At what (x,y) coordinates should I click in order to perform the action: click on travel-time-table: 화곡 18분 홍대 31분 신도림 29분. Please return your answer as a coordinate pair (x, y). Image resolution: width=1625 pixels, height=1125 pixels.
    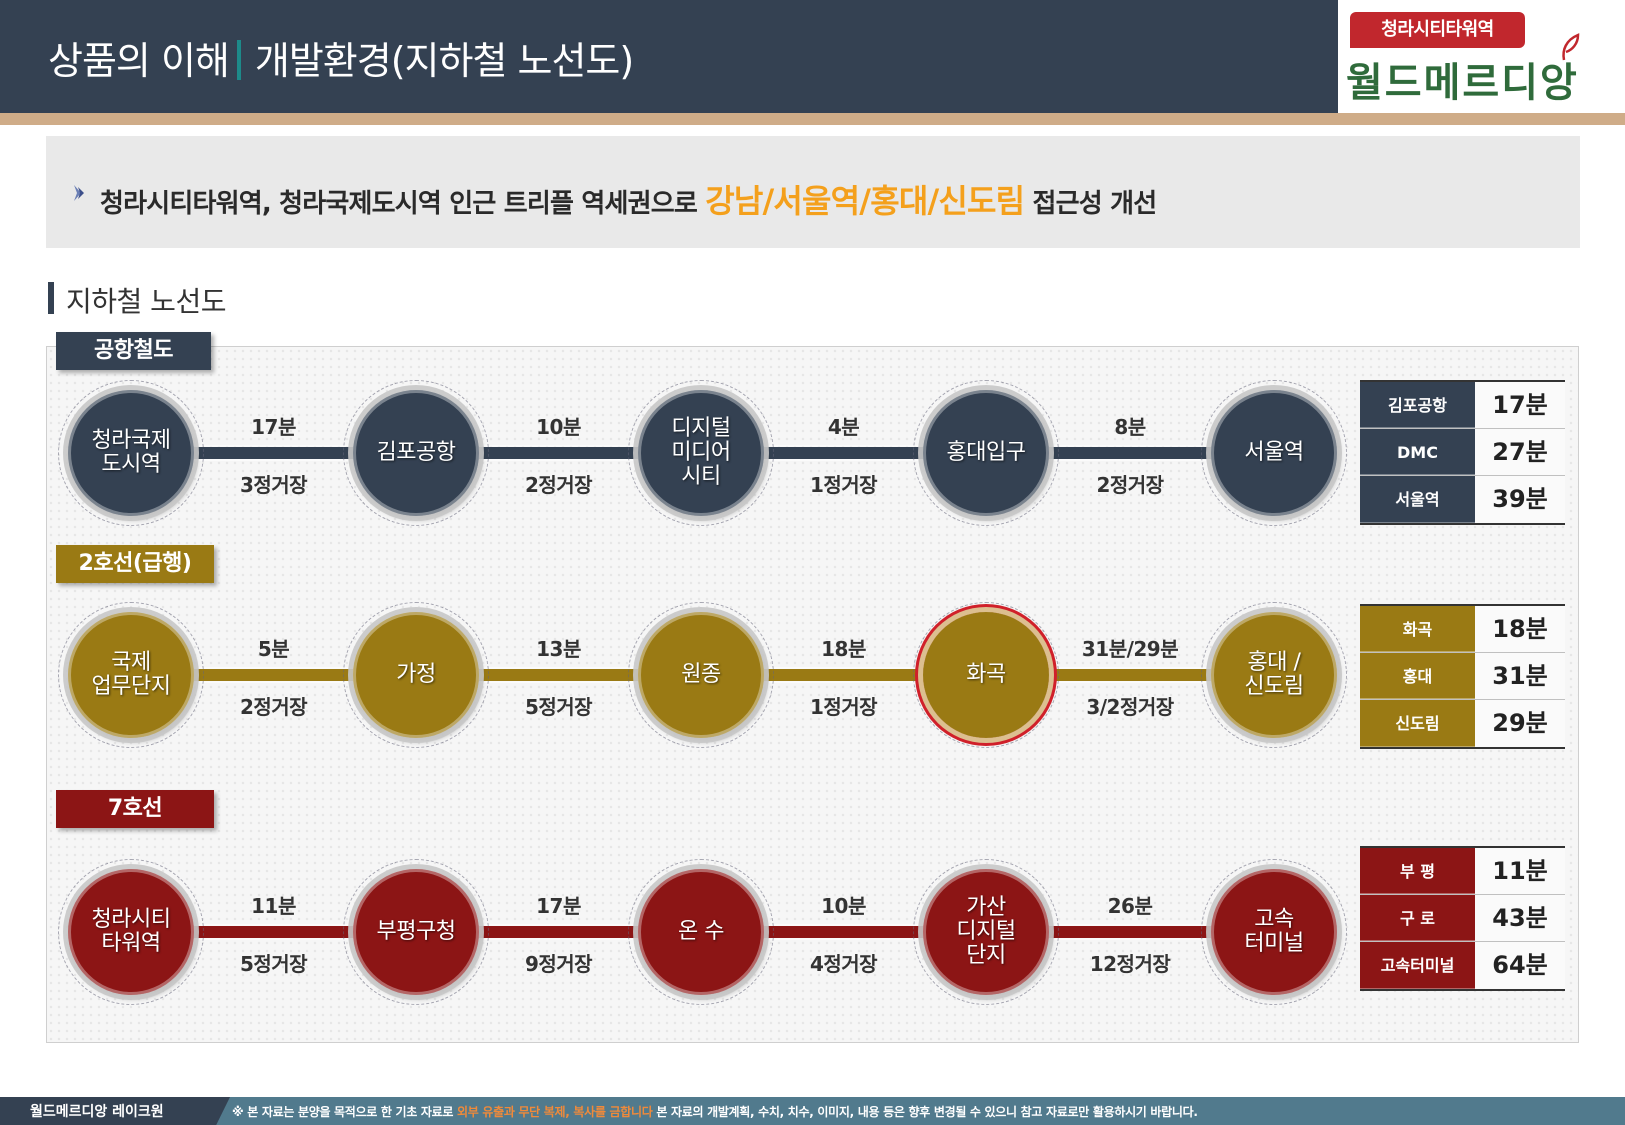
    Looking at the image, I should click on (1462, 676).